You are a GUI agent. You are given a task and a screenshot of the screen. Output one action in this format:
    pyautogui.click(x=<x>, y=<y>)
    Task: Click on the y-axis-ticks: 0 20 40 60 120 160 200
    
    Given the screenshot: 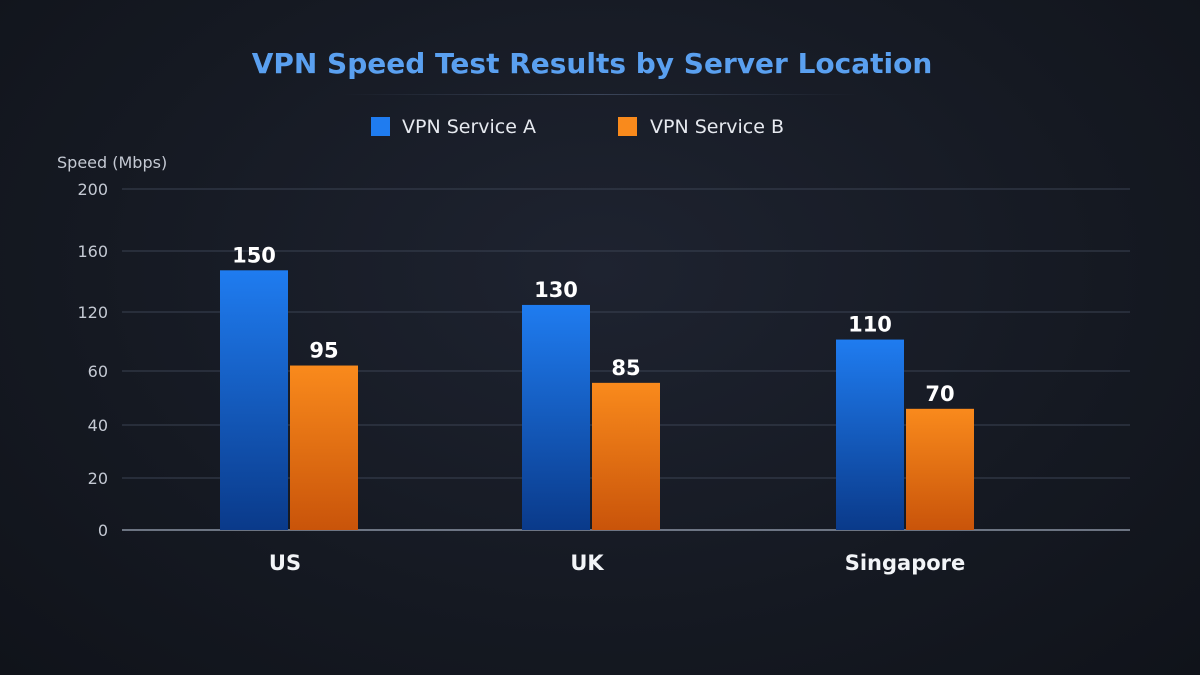 What is the action you would take?
    pyautogui.click(x=92, y=360)
    